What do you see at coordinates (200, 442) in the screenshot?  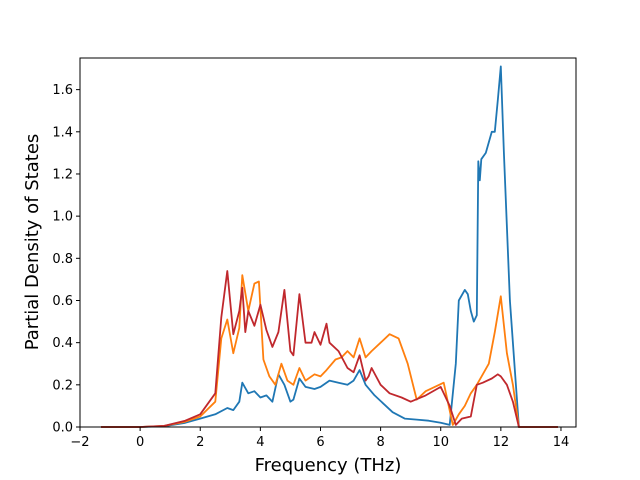 I see `x-tick-label: 2` at bounding box center [200, 442].